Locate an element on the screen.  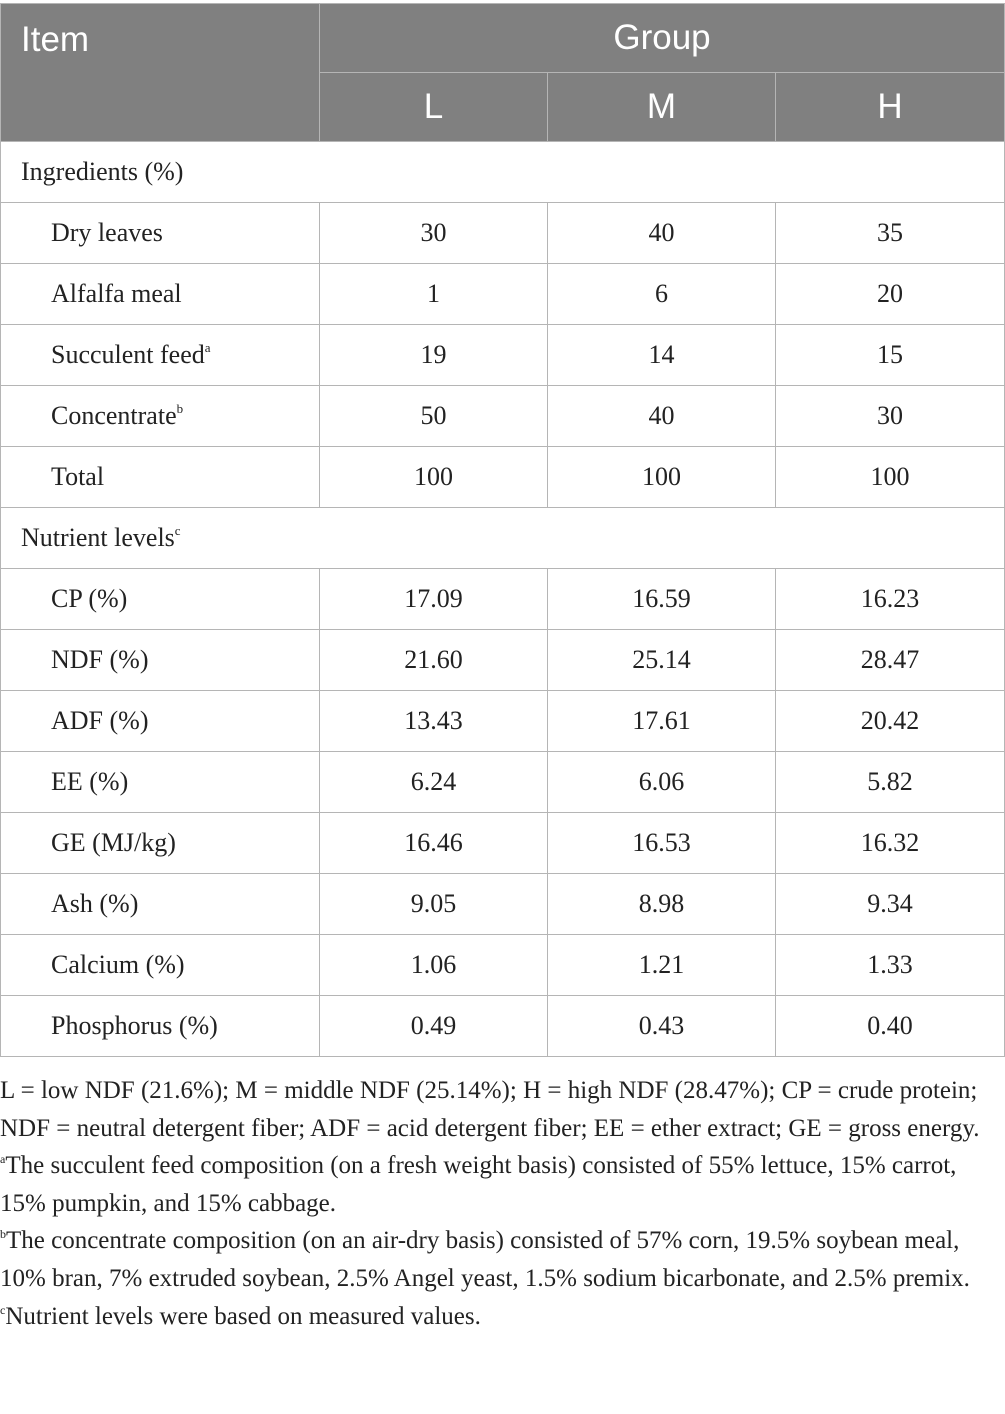
table-row: Dry leaves 30 40 35 is located at coordinates (502, 233).